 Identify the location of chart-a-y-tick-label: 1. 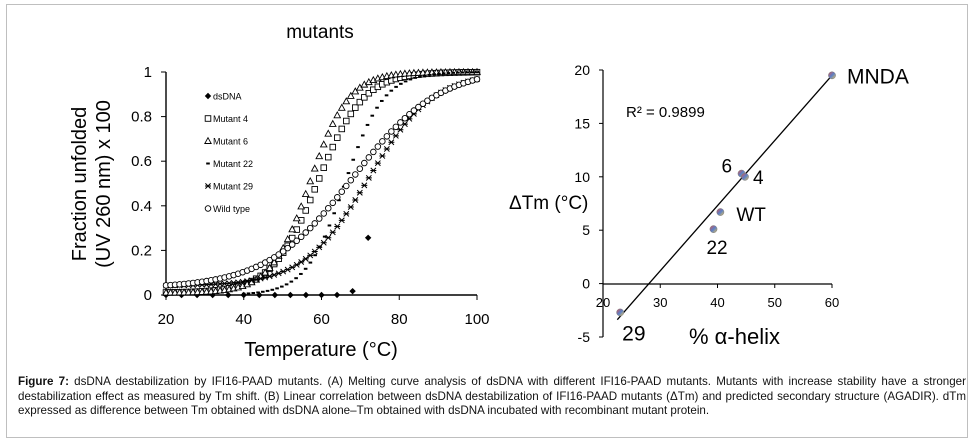
(148, 72).